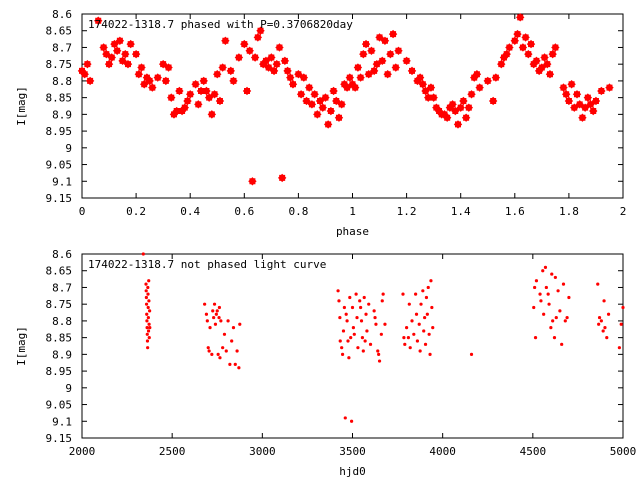 Image resolution: width=640 pixels, height=480 pixels. What do you see at coordinates (59, 64) in the screenshot?
I see `y-tick-label: 8.75` at bounding box center [59, 64].